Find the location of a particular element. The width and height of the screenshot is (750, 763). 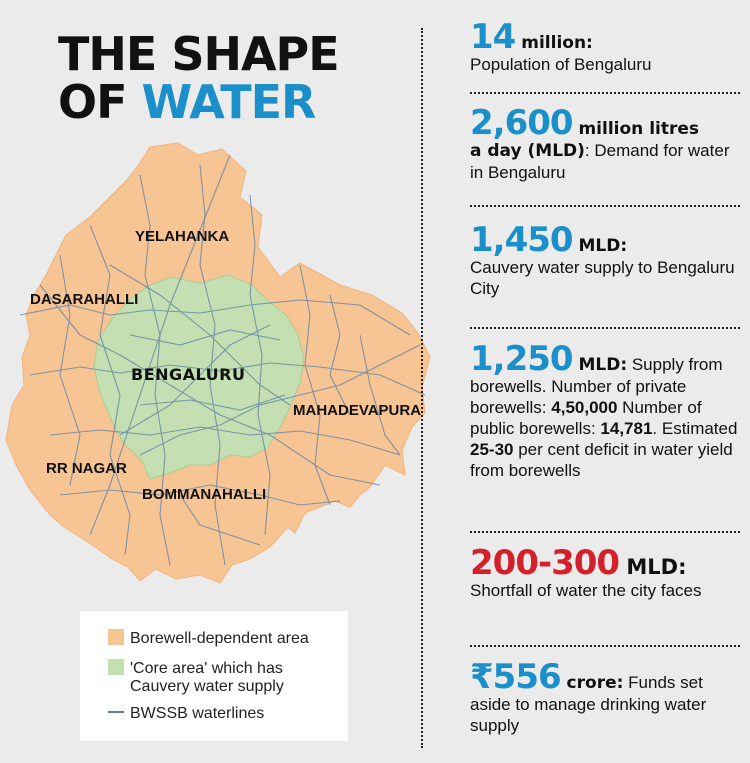

stat-shortfall-value: 200-300 is located at coordinates (545, 563).